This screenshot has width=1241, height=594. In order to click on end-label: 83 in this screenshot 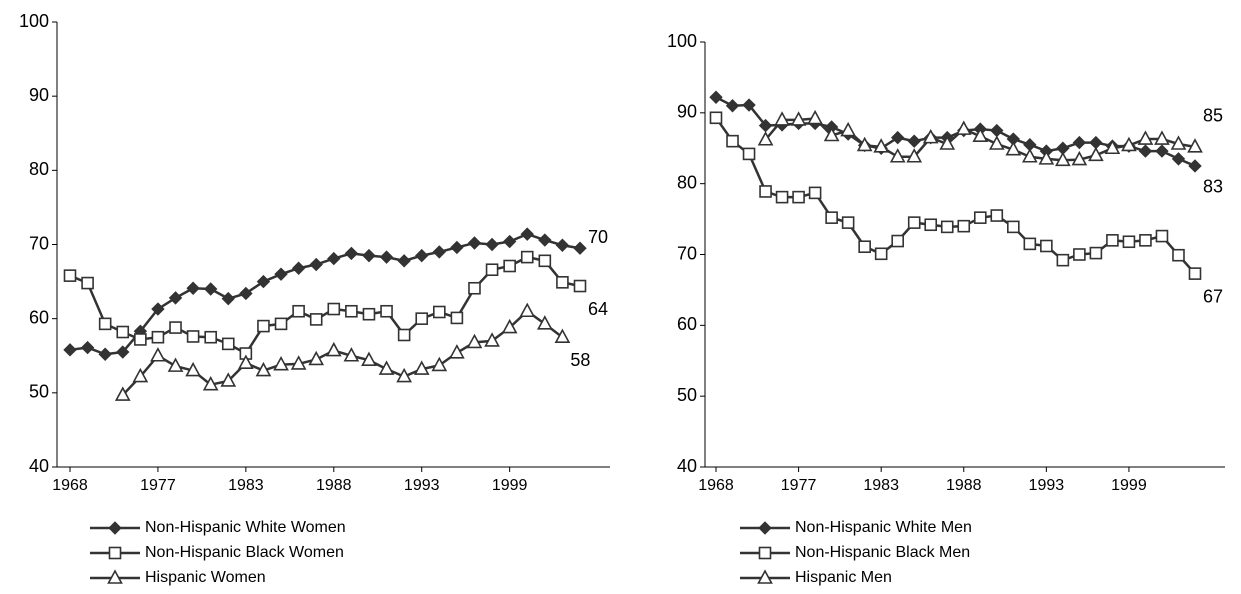, I will do `click(1213, 187)`.